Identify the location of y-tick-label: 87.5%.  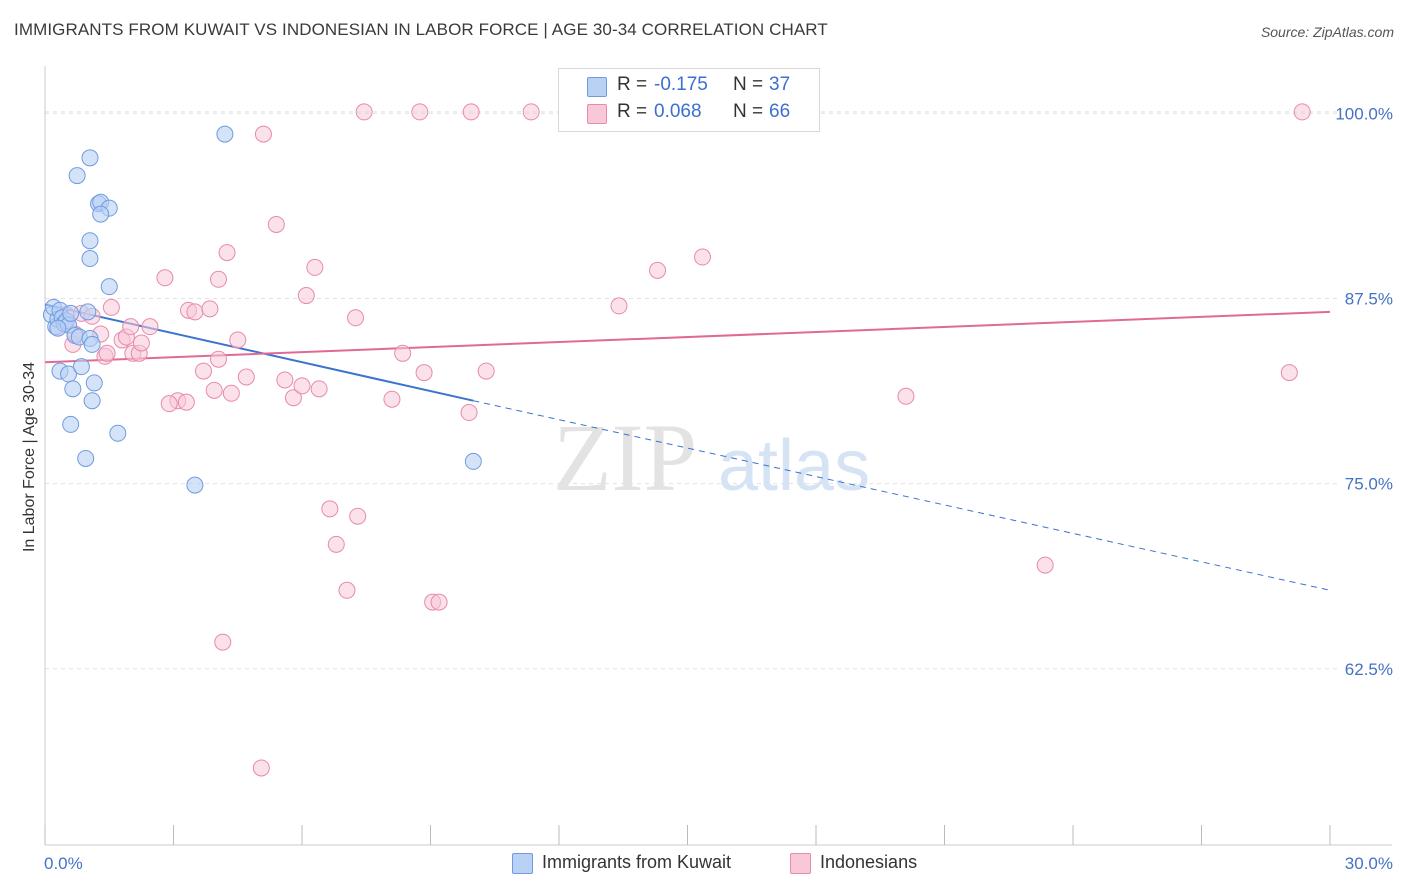
(1369, 299).